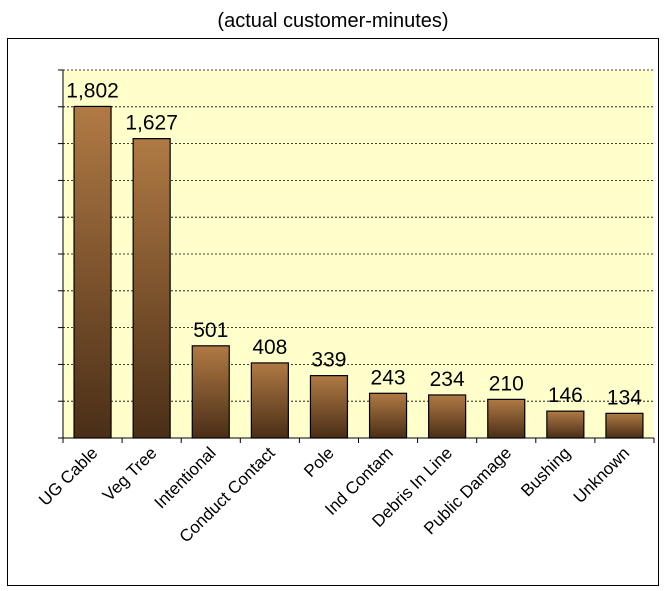  Describe the element at coordinates (333, 21) in the screenshot. I see `chart-title: (actual customer-minutes)` at that location.